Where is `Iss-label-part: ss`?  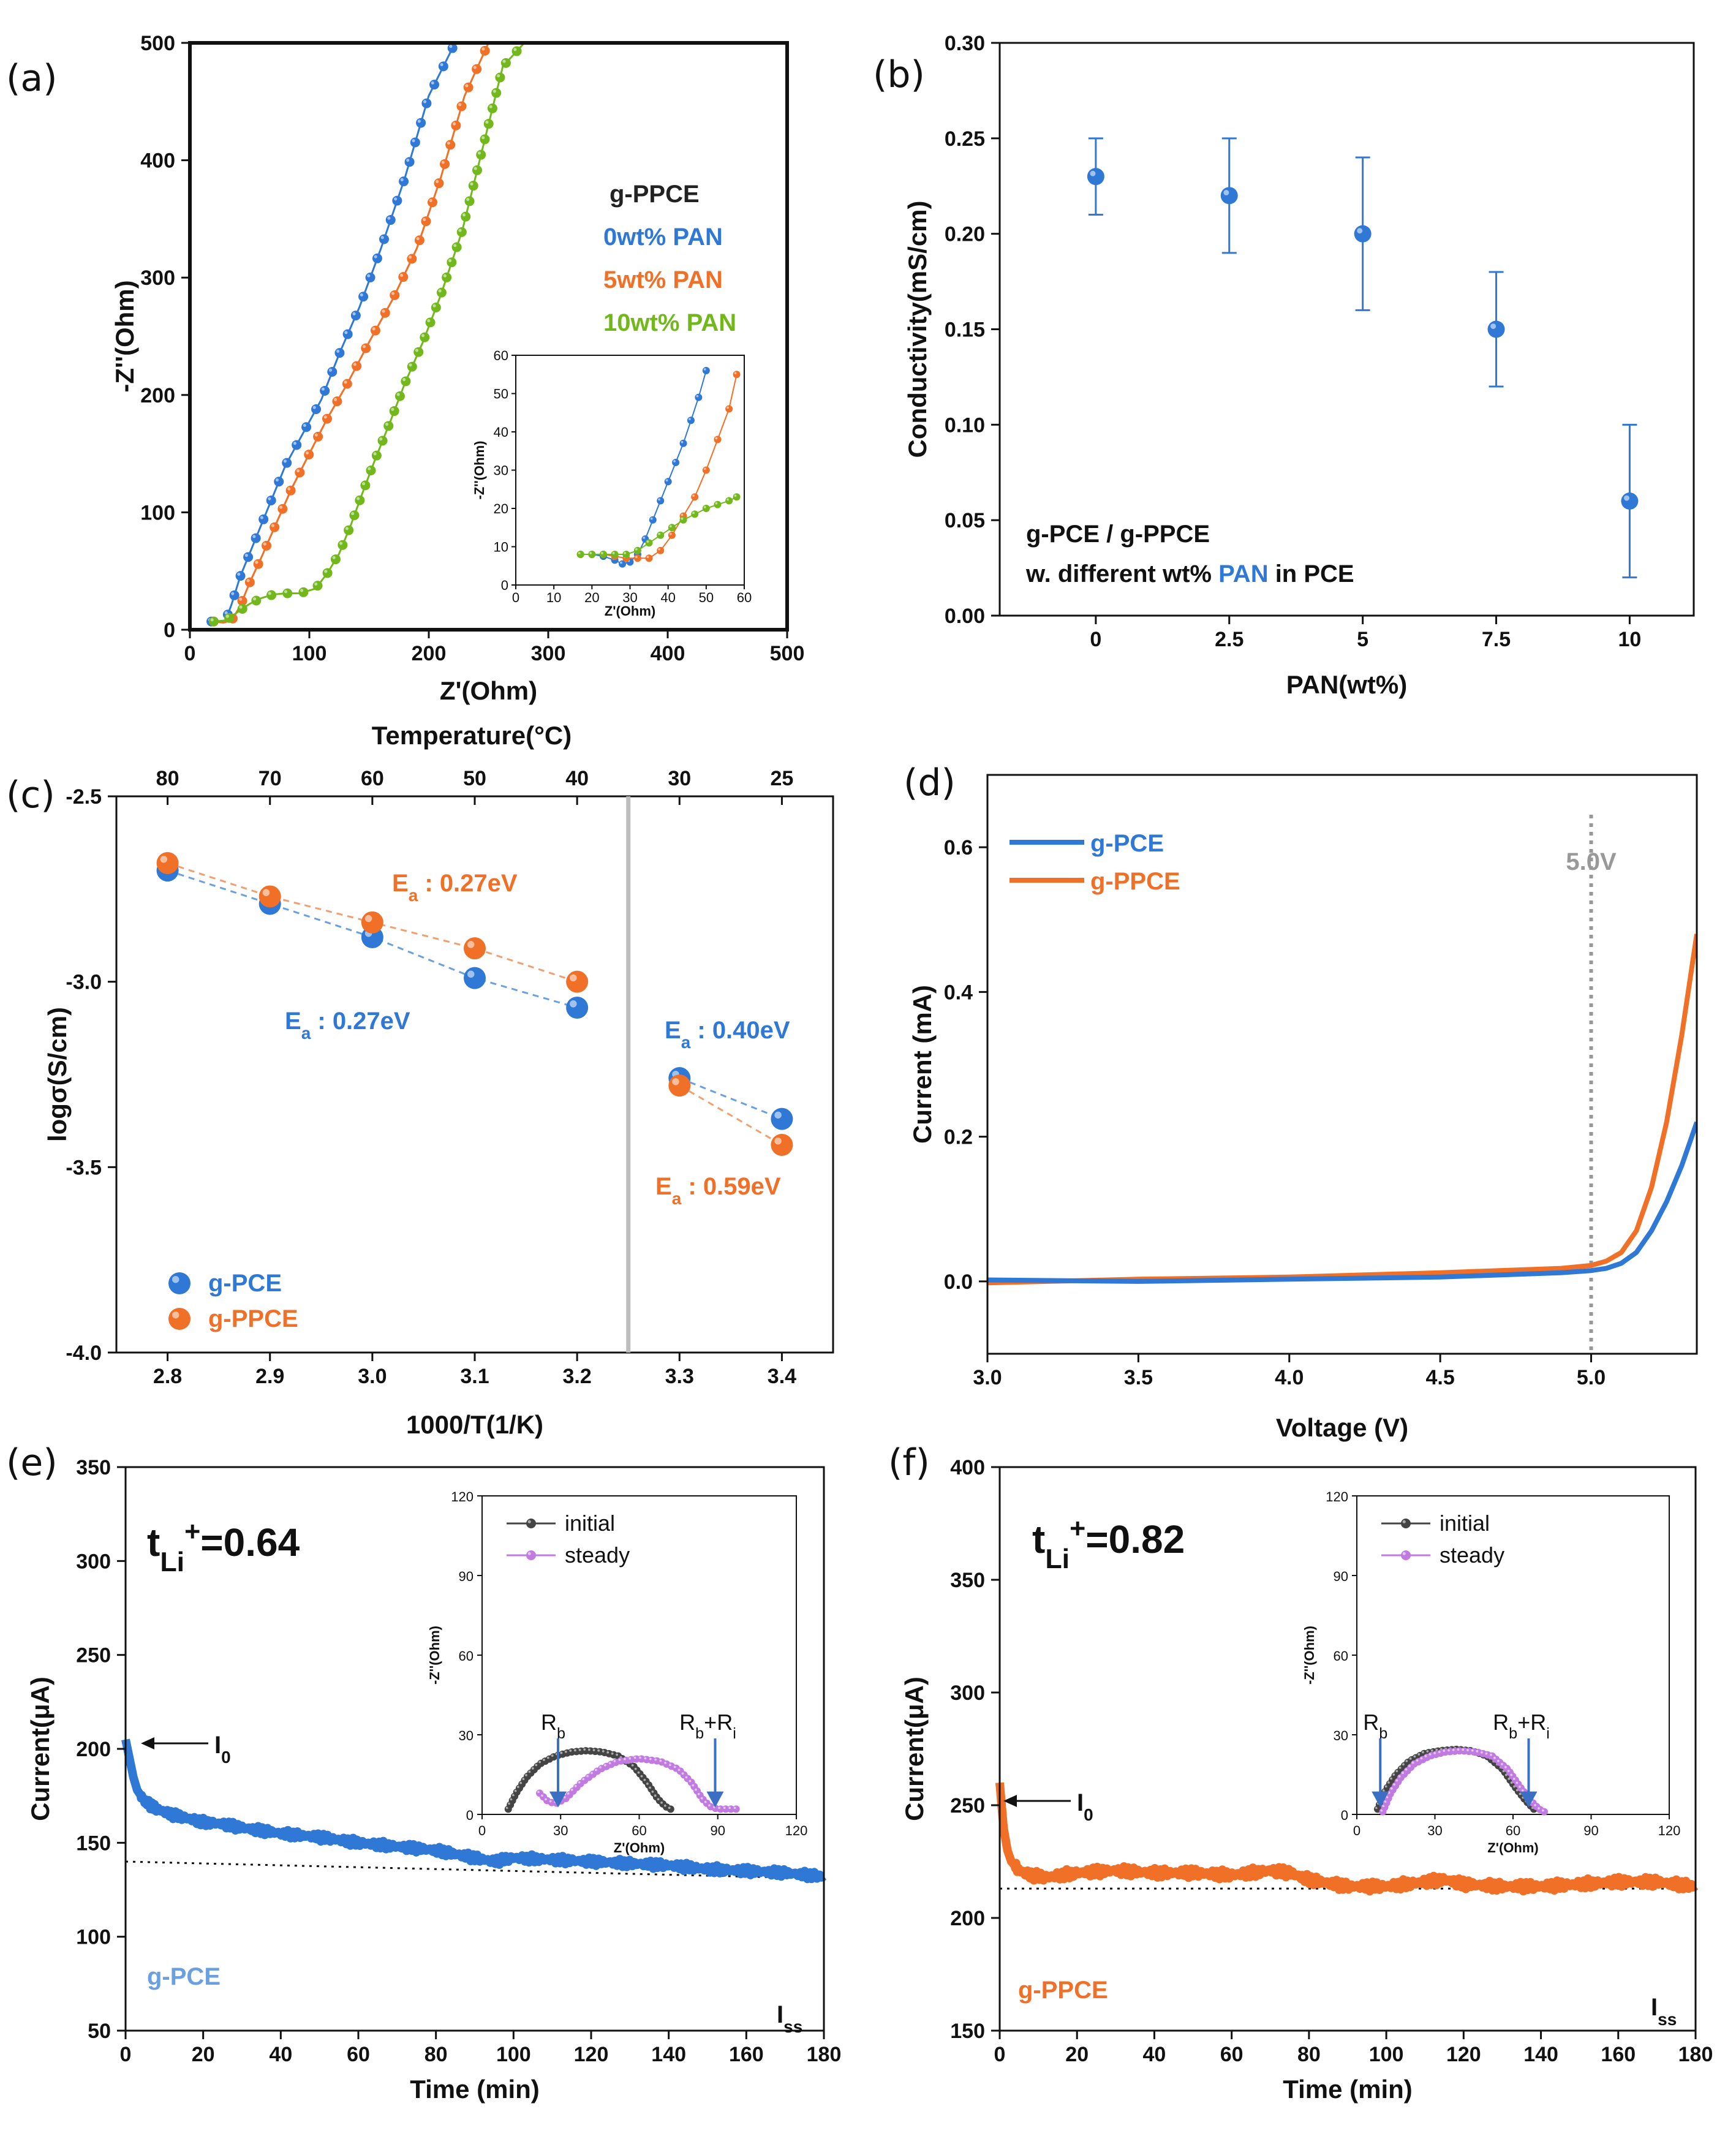
Iss-label-part: ss is located at coordinates (1667, 2019).